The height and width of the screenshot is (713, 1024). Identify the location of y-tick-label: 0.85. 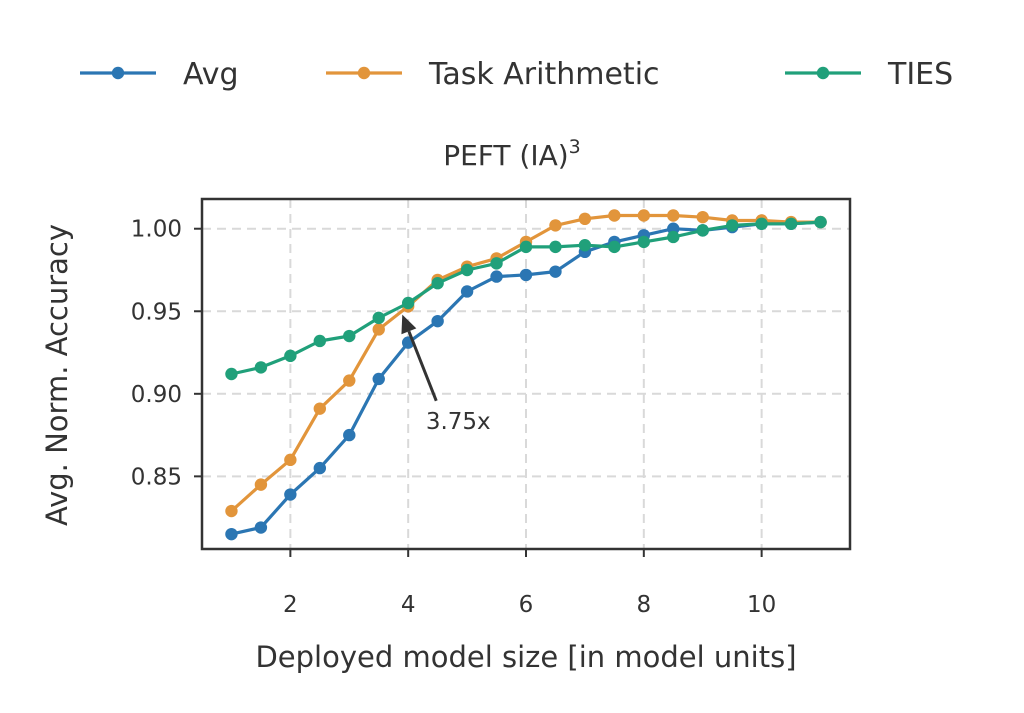
(156, 477).